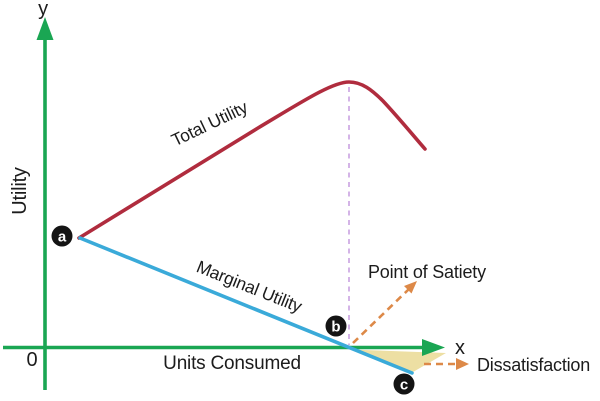  I want to click on point-of-satiety-label: Point of Satiety, so click(427, 272).